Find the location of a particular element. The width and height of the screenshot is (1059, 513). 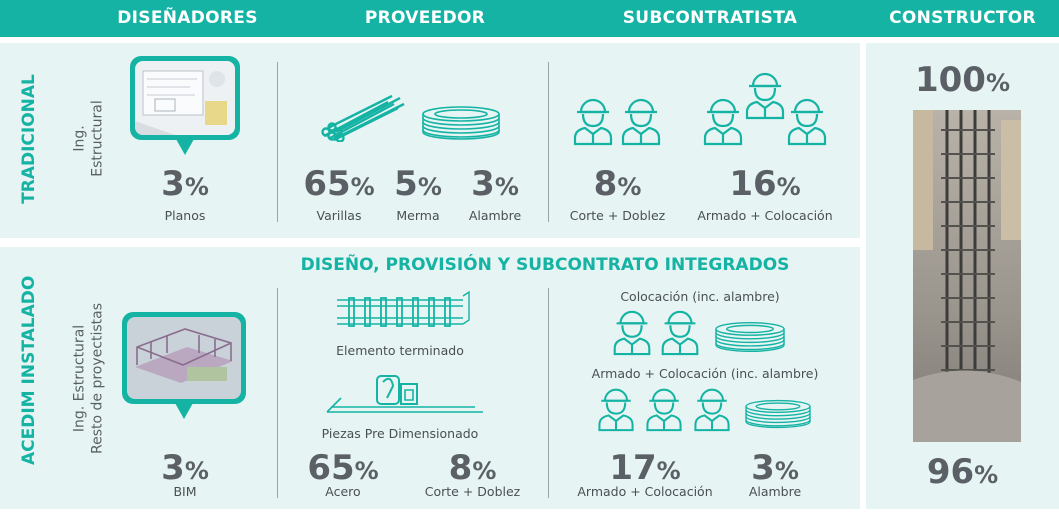

row-sub-tradicional-2: Estructural is located at coordinates (97, 138).